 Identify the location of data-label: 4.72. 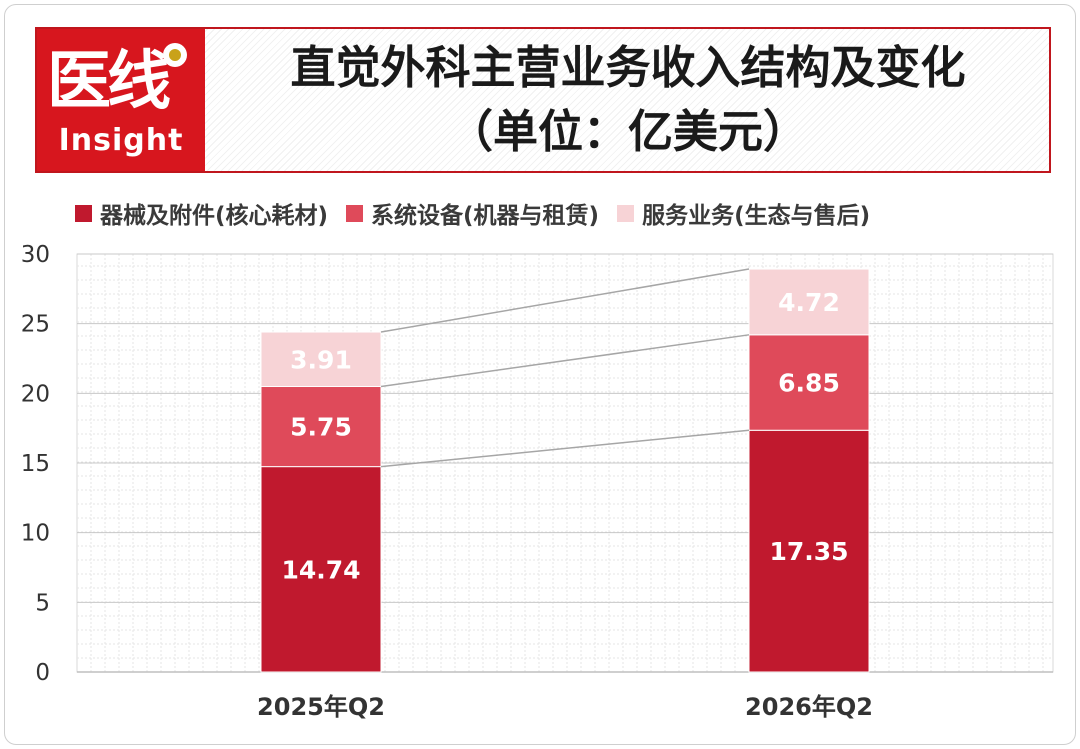
(809, 302).